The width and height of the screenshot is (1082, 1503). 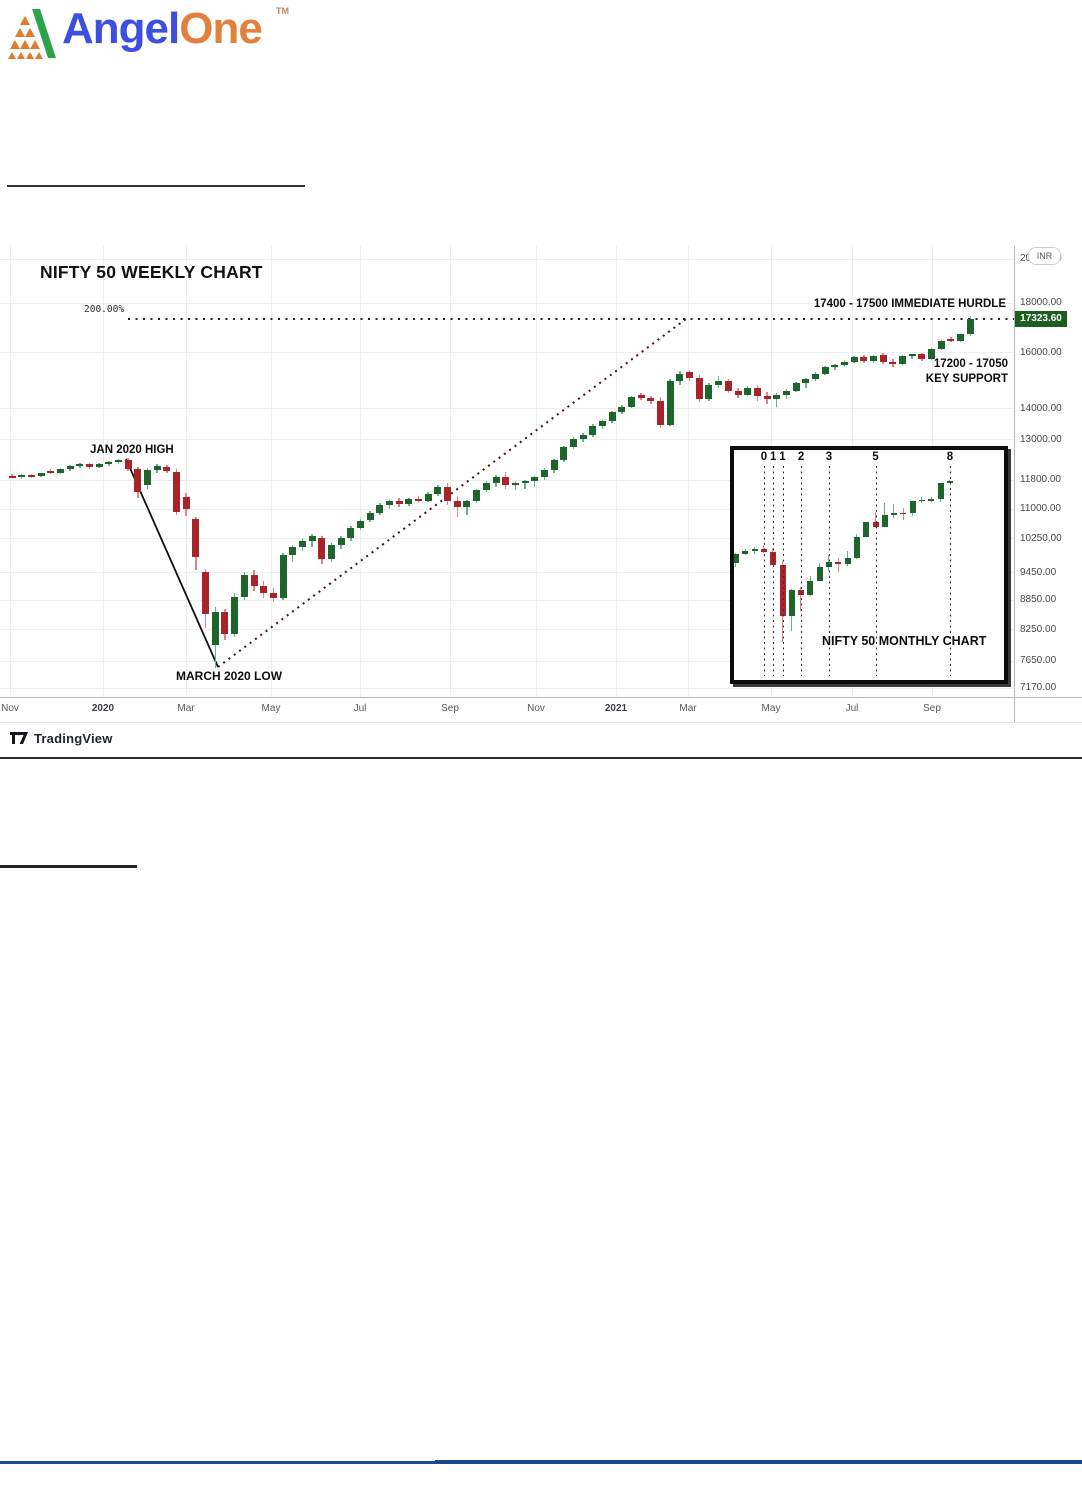 What do you see at coordinates (904, 641) in the screenshot?
I see `inset-chart-title: NIFTY 50 MONTHLY CHART` at bounding box center [904, 641].